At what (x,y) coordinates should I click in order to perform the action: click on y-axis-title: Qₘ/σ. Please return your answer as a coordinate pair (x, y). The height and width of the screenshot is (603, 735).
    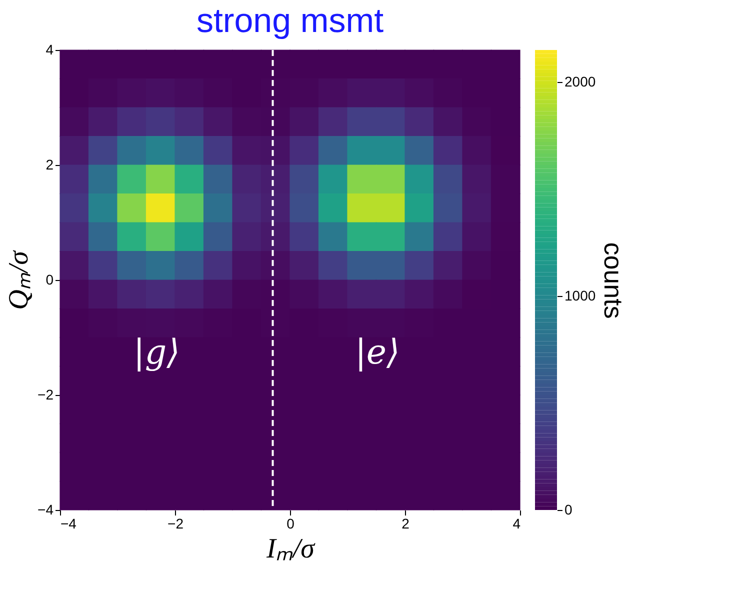
    Looking at the image, I should click on (19, 280).